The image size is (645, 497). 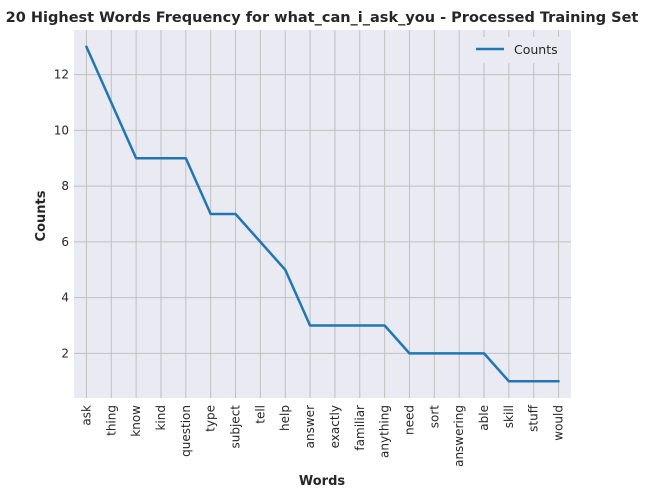 What do you see at coordinates (310, 426) in the screenshot?
I see `x-tick-label: answer` at bounding box center [310, 426].